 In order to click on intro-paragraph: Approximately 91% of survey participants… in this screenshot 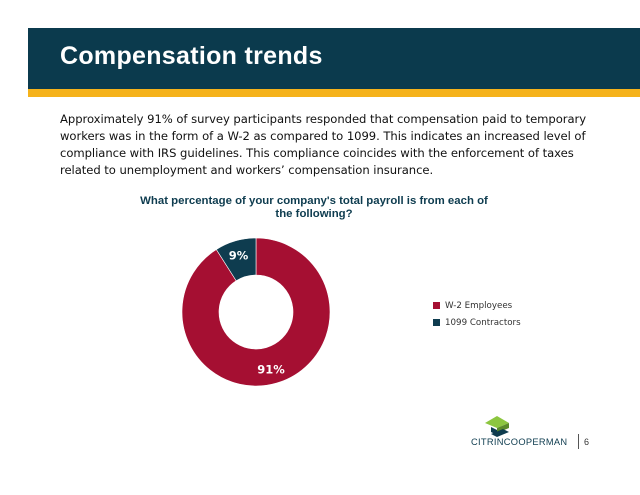, I will do `click(323, 144)`.